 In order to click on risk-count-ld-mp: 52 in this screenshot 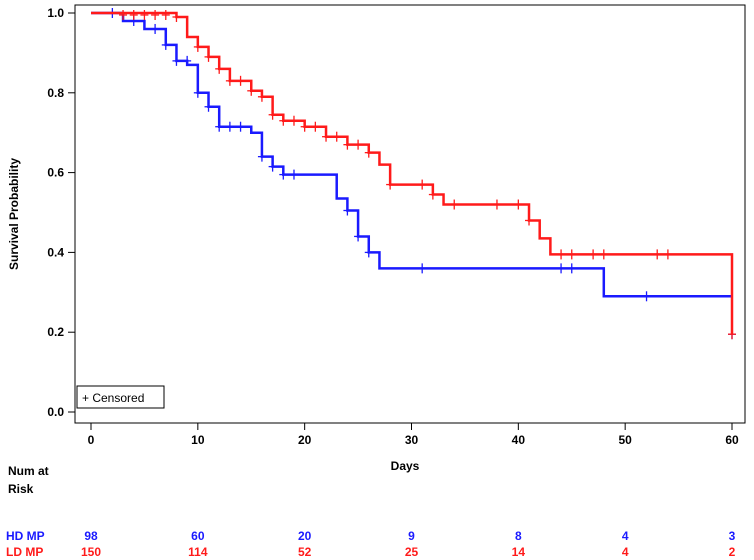, I will do `click(304, 552)`.